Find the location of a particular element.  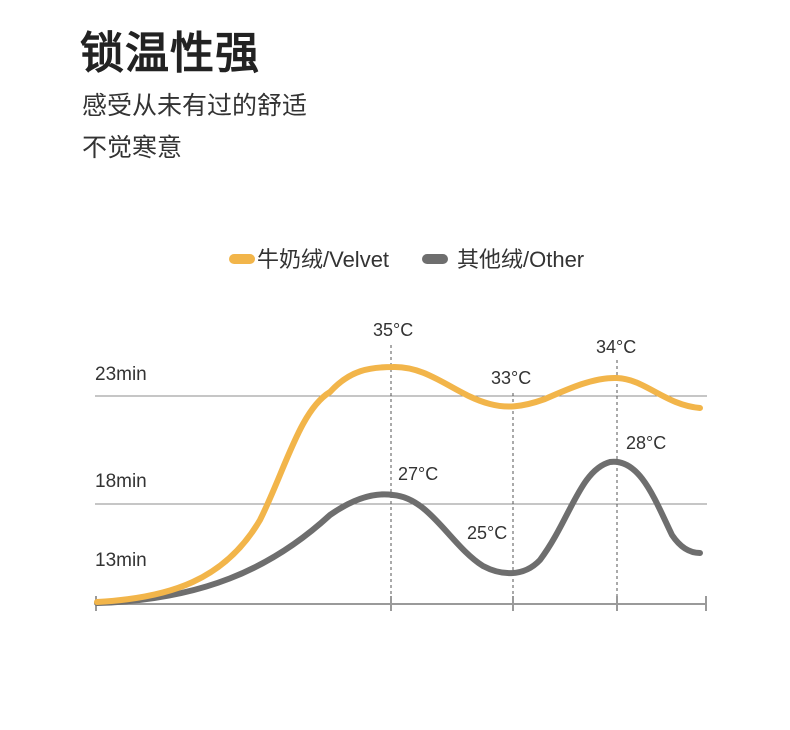

y-tick-label-18min: 18min is located at coordinates (121, 481).